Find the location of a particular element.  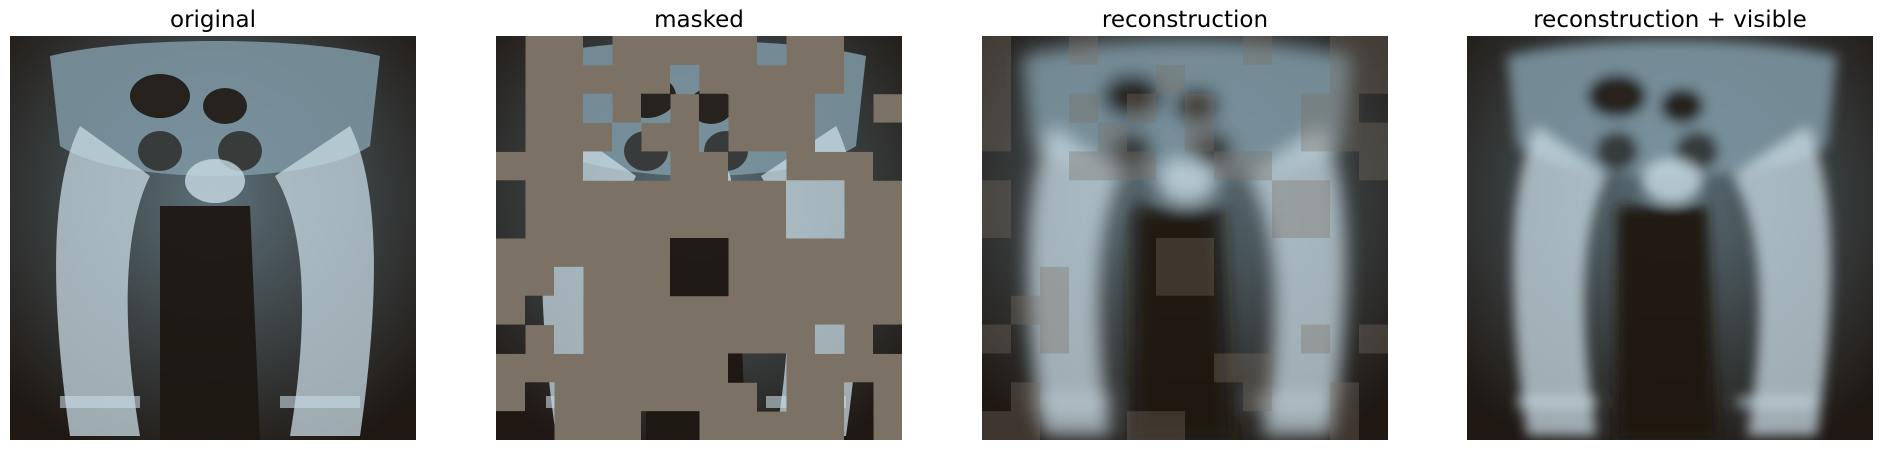

panel-title-reconstruction: reconstruction is located at coordinates (1185, 20).